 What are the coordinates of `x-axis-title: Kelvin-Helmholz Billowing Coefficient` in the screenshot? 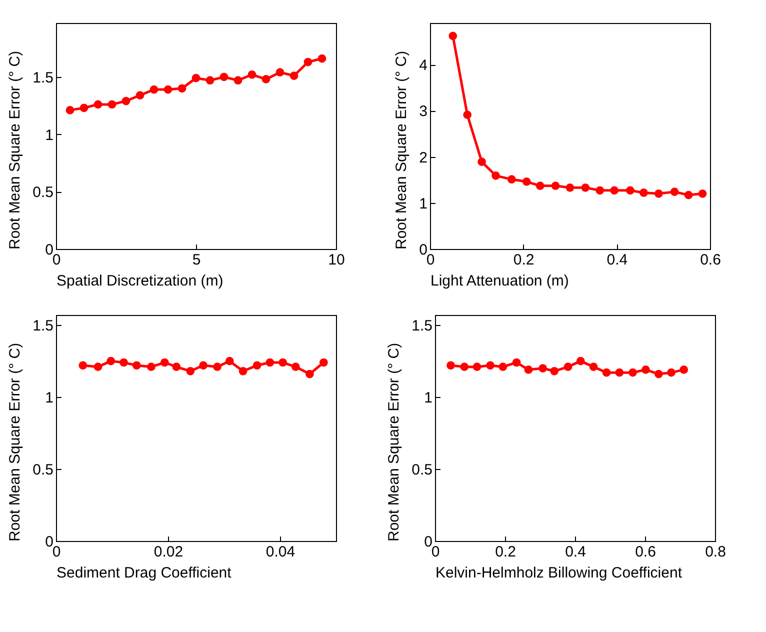 It's located at (559, 573).